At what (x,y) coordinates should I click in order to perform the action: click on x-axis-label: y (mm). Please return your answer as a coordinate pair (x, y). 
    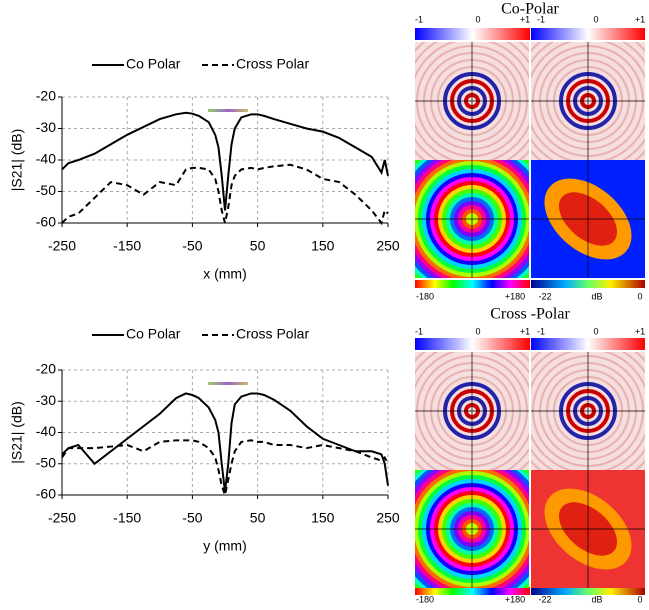
    Looking at the image, I should click on (225, 546).